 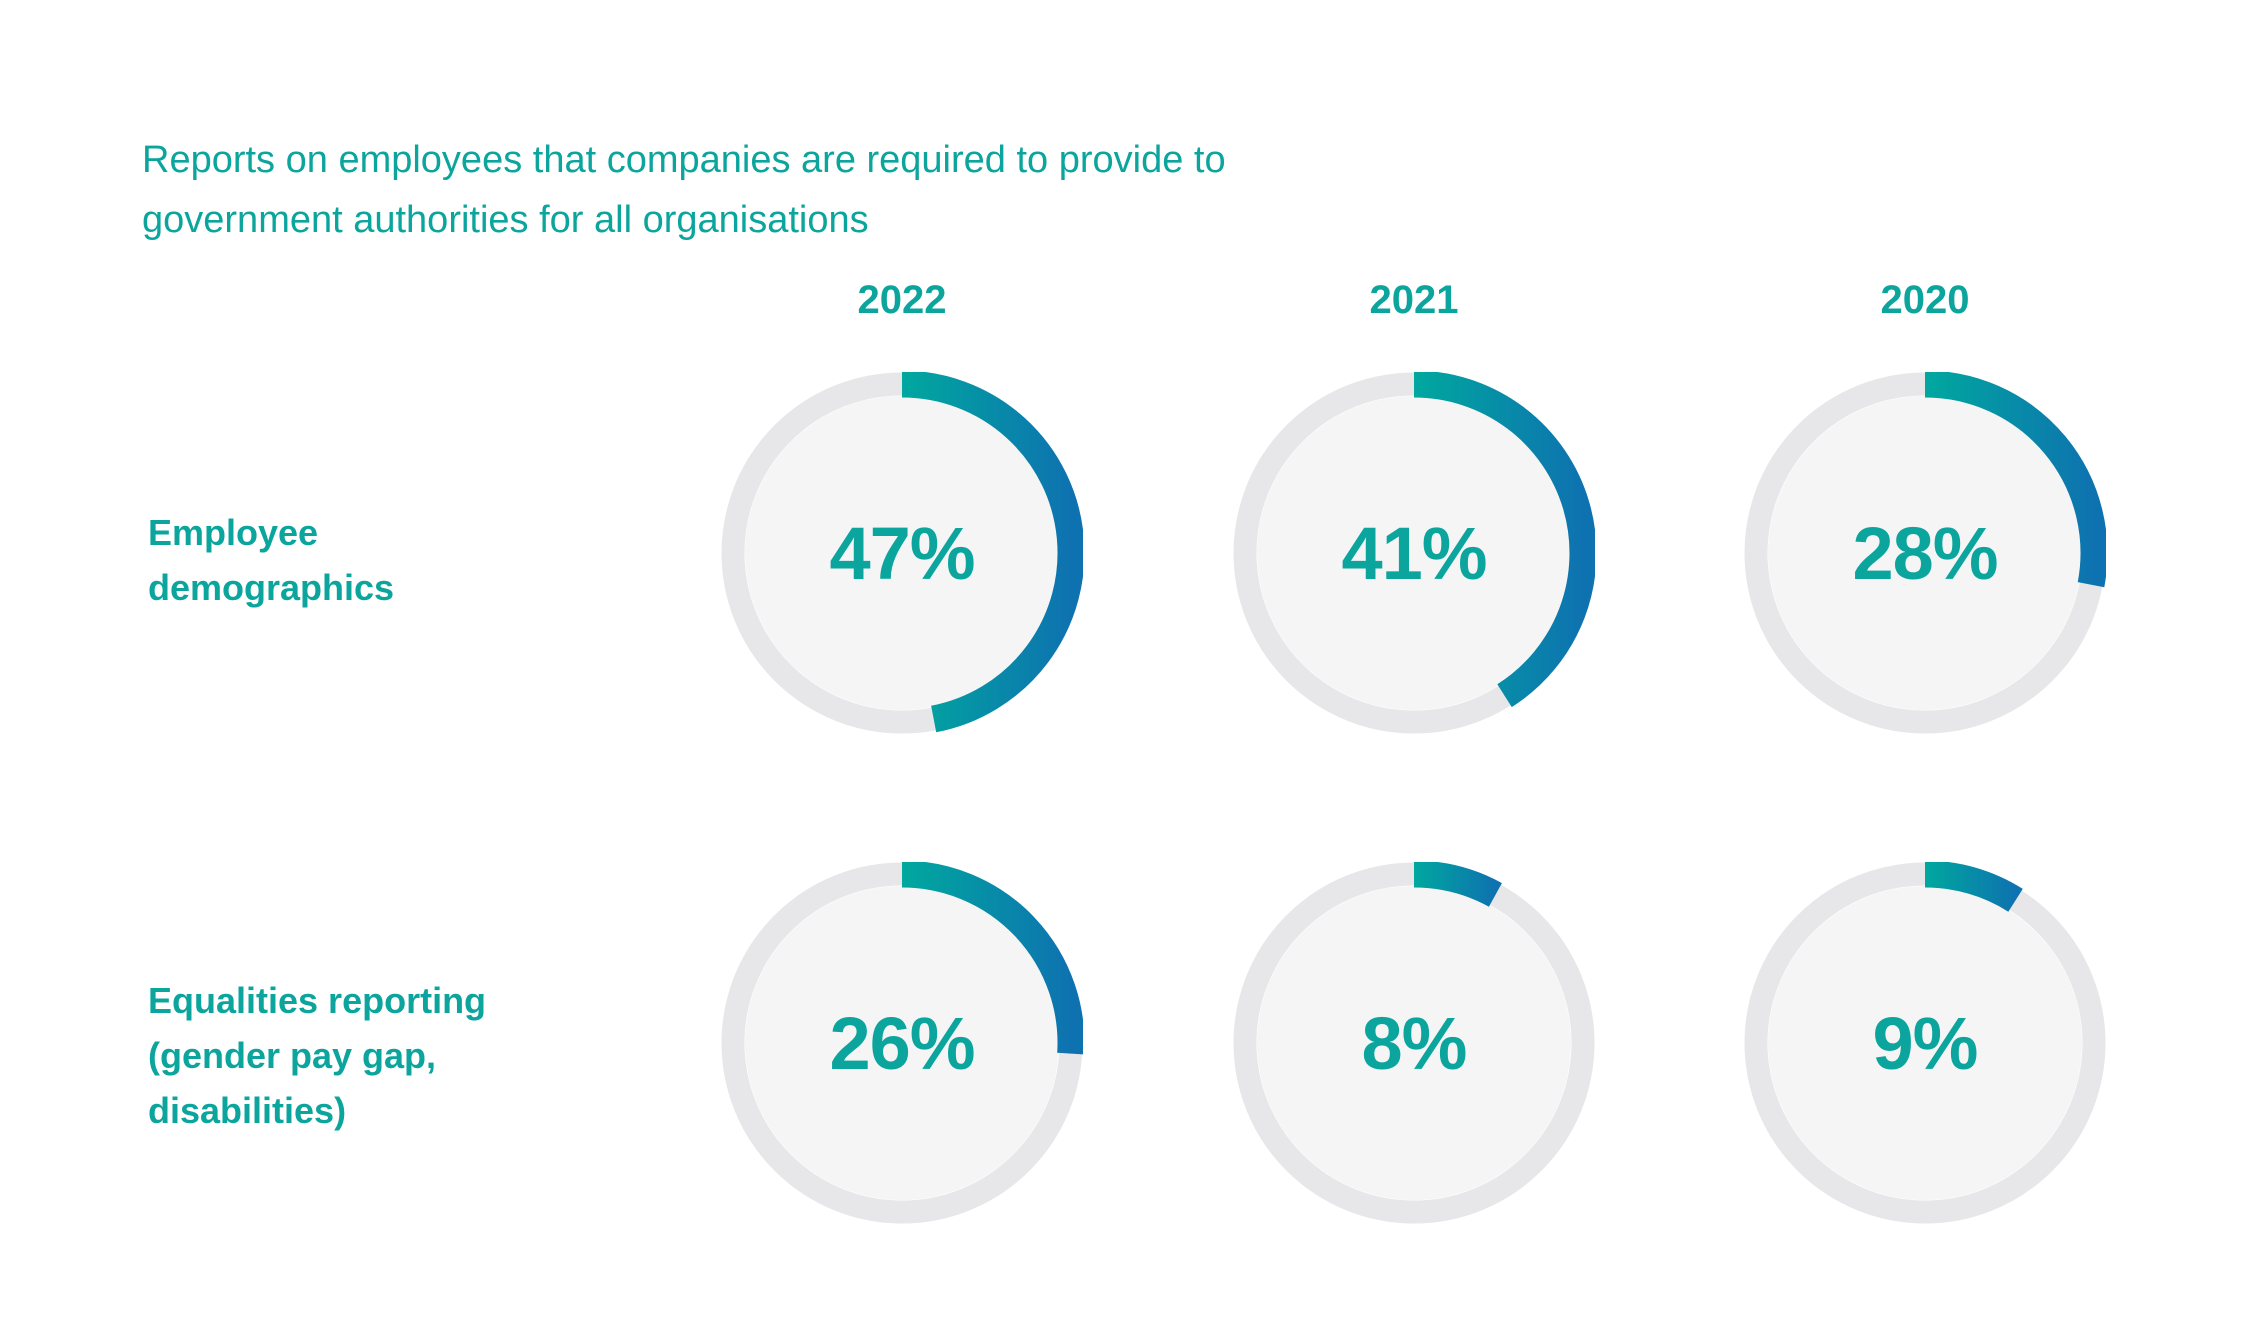 I want to click on donut-value-label: 47%, so click(x=902, y=553).